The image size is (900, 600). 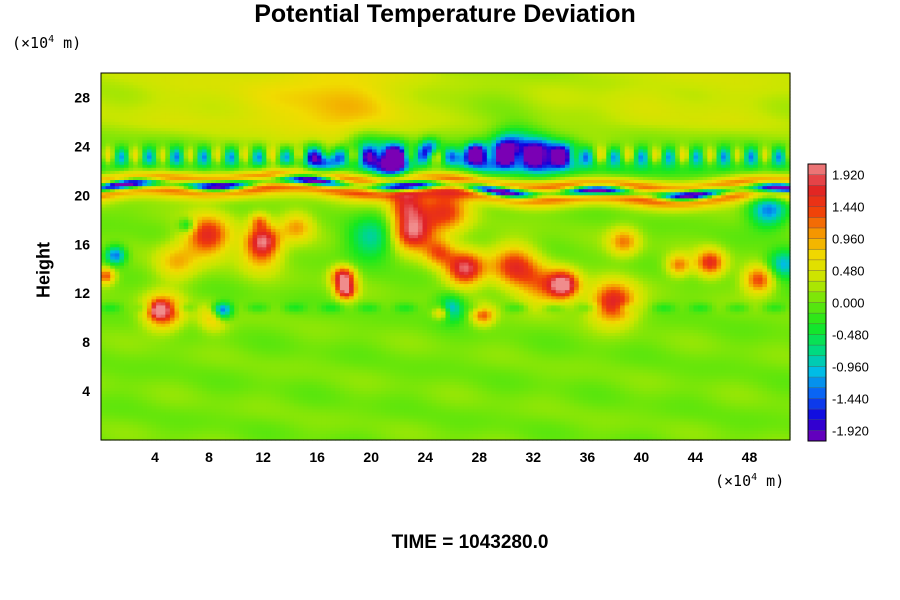 I want to click on colorbar-tick-label: -1.440, so click(x=850, y=398).